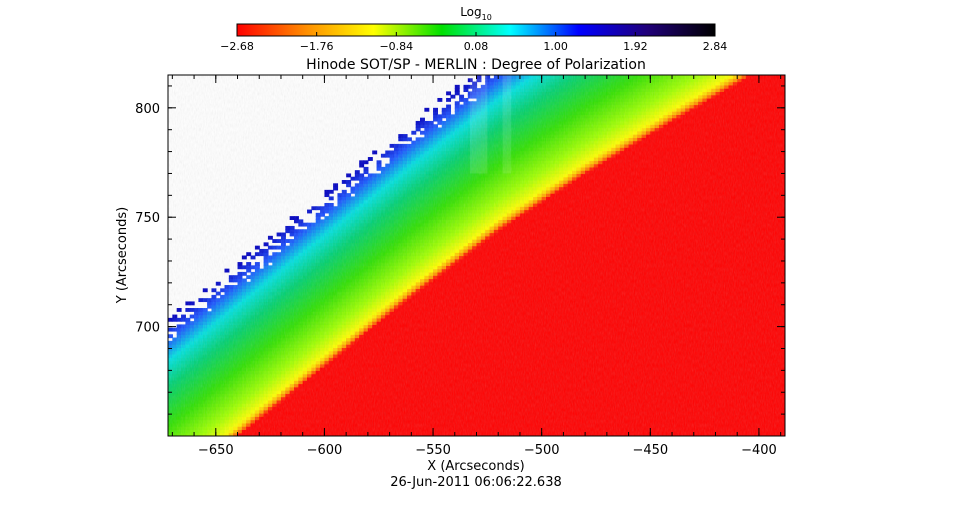 This screenshot has width=953, height=516. What do you see at coordinates (147, 218) in the screenshot?
I see `y-tick-label: 750` at bounding box center [147, 218].